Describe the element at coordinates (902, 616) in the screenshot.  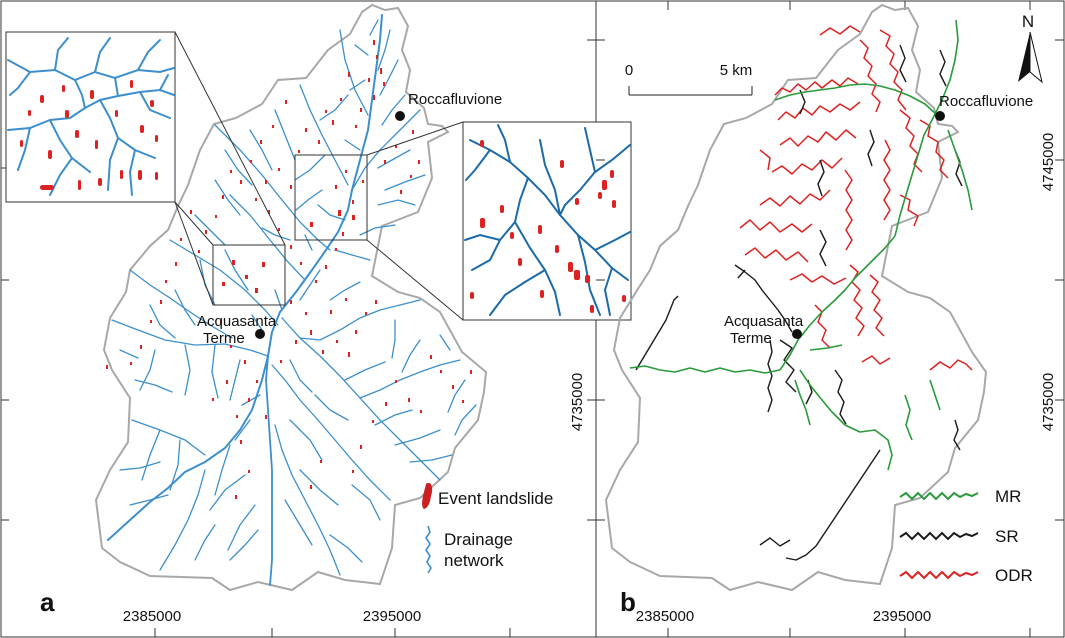
I see `panel-b-xtick-2: 2395000` at that location.